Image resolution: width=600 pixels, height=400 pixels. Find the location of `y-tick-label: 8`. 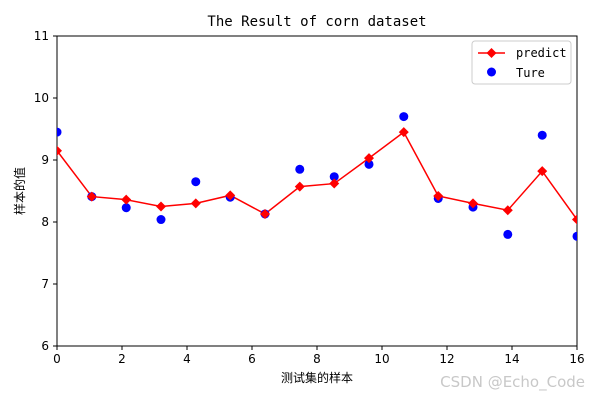

y-tick-label: 8 is located at coordinates (45, 222).